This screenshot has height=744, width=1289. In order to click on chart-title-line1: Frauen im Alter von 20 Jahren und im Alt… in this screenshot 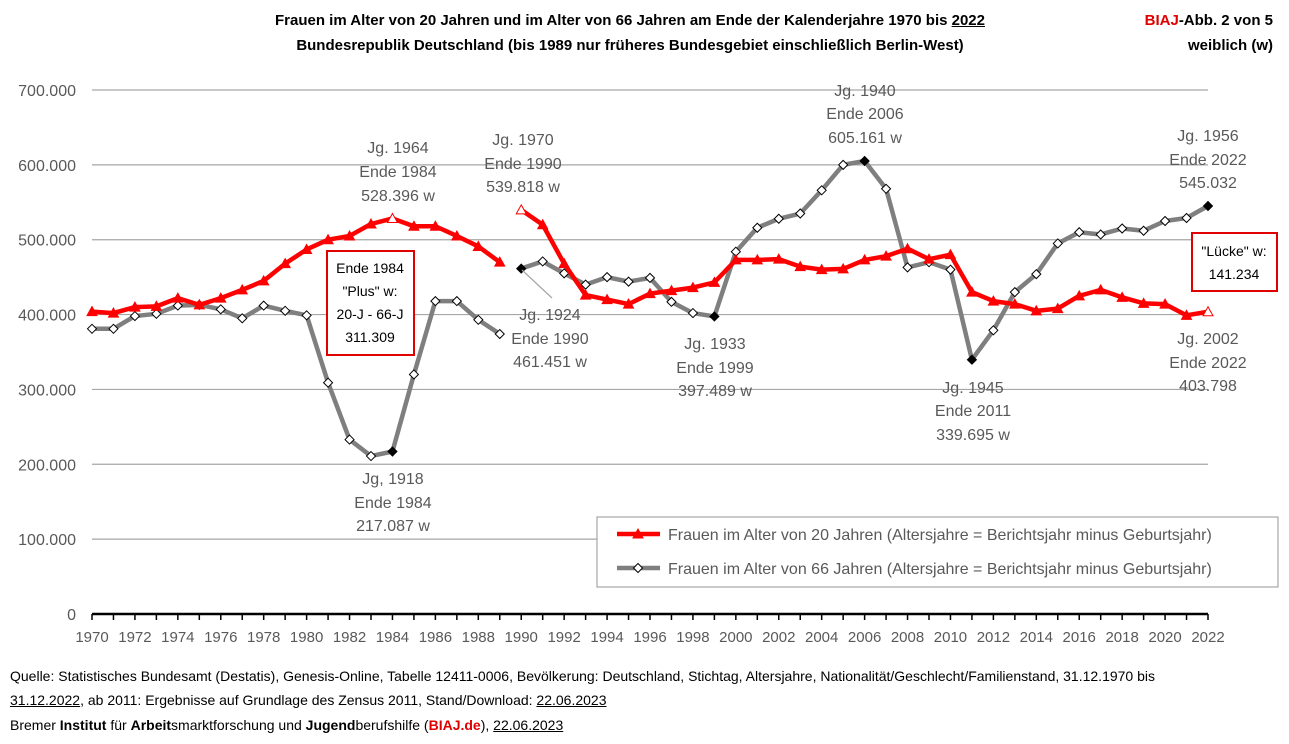, I will do `click(630, 20)`.